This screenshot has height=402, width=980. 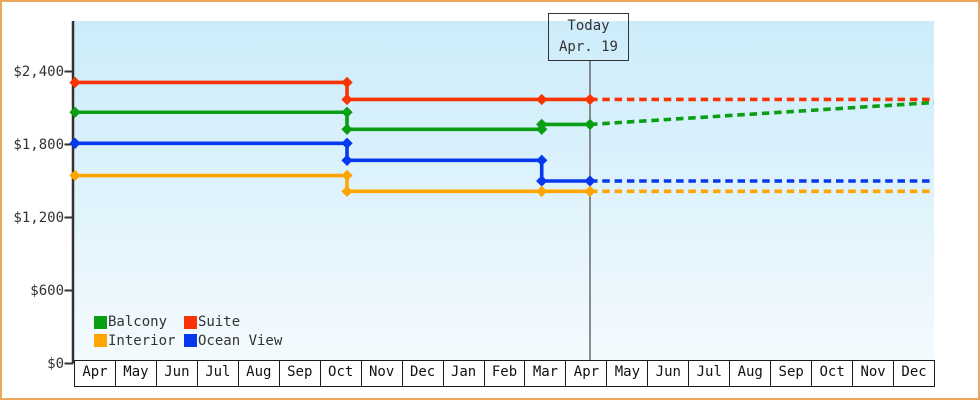 I want to click on y-axis-tick-label: $2,400, so click(x=38, y=71).